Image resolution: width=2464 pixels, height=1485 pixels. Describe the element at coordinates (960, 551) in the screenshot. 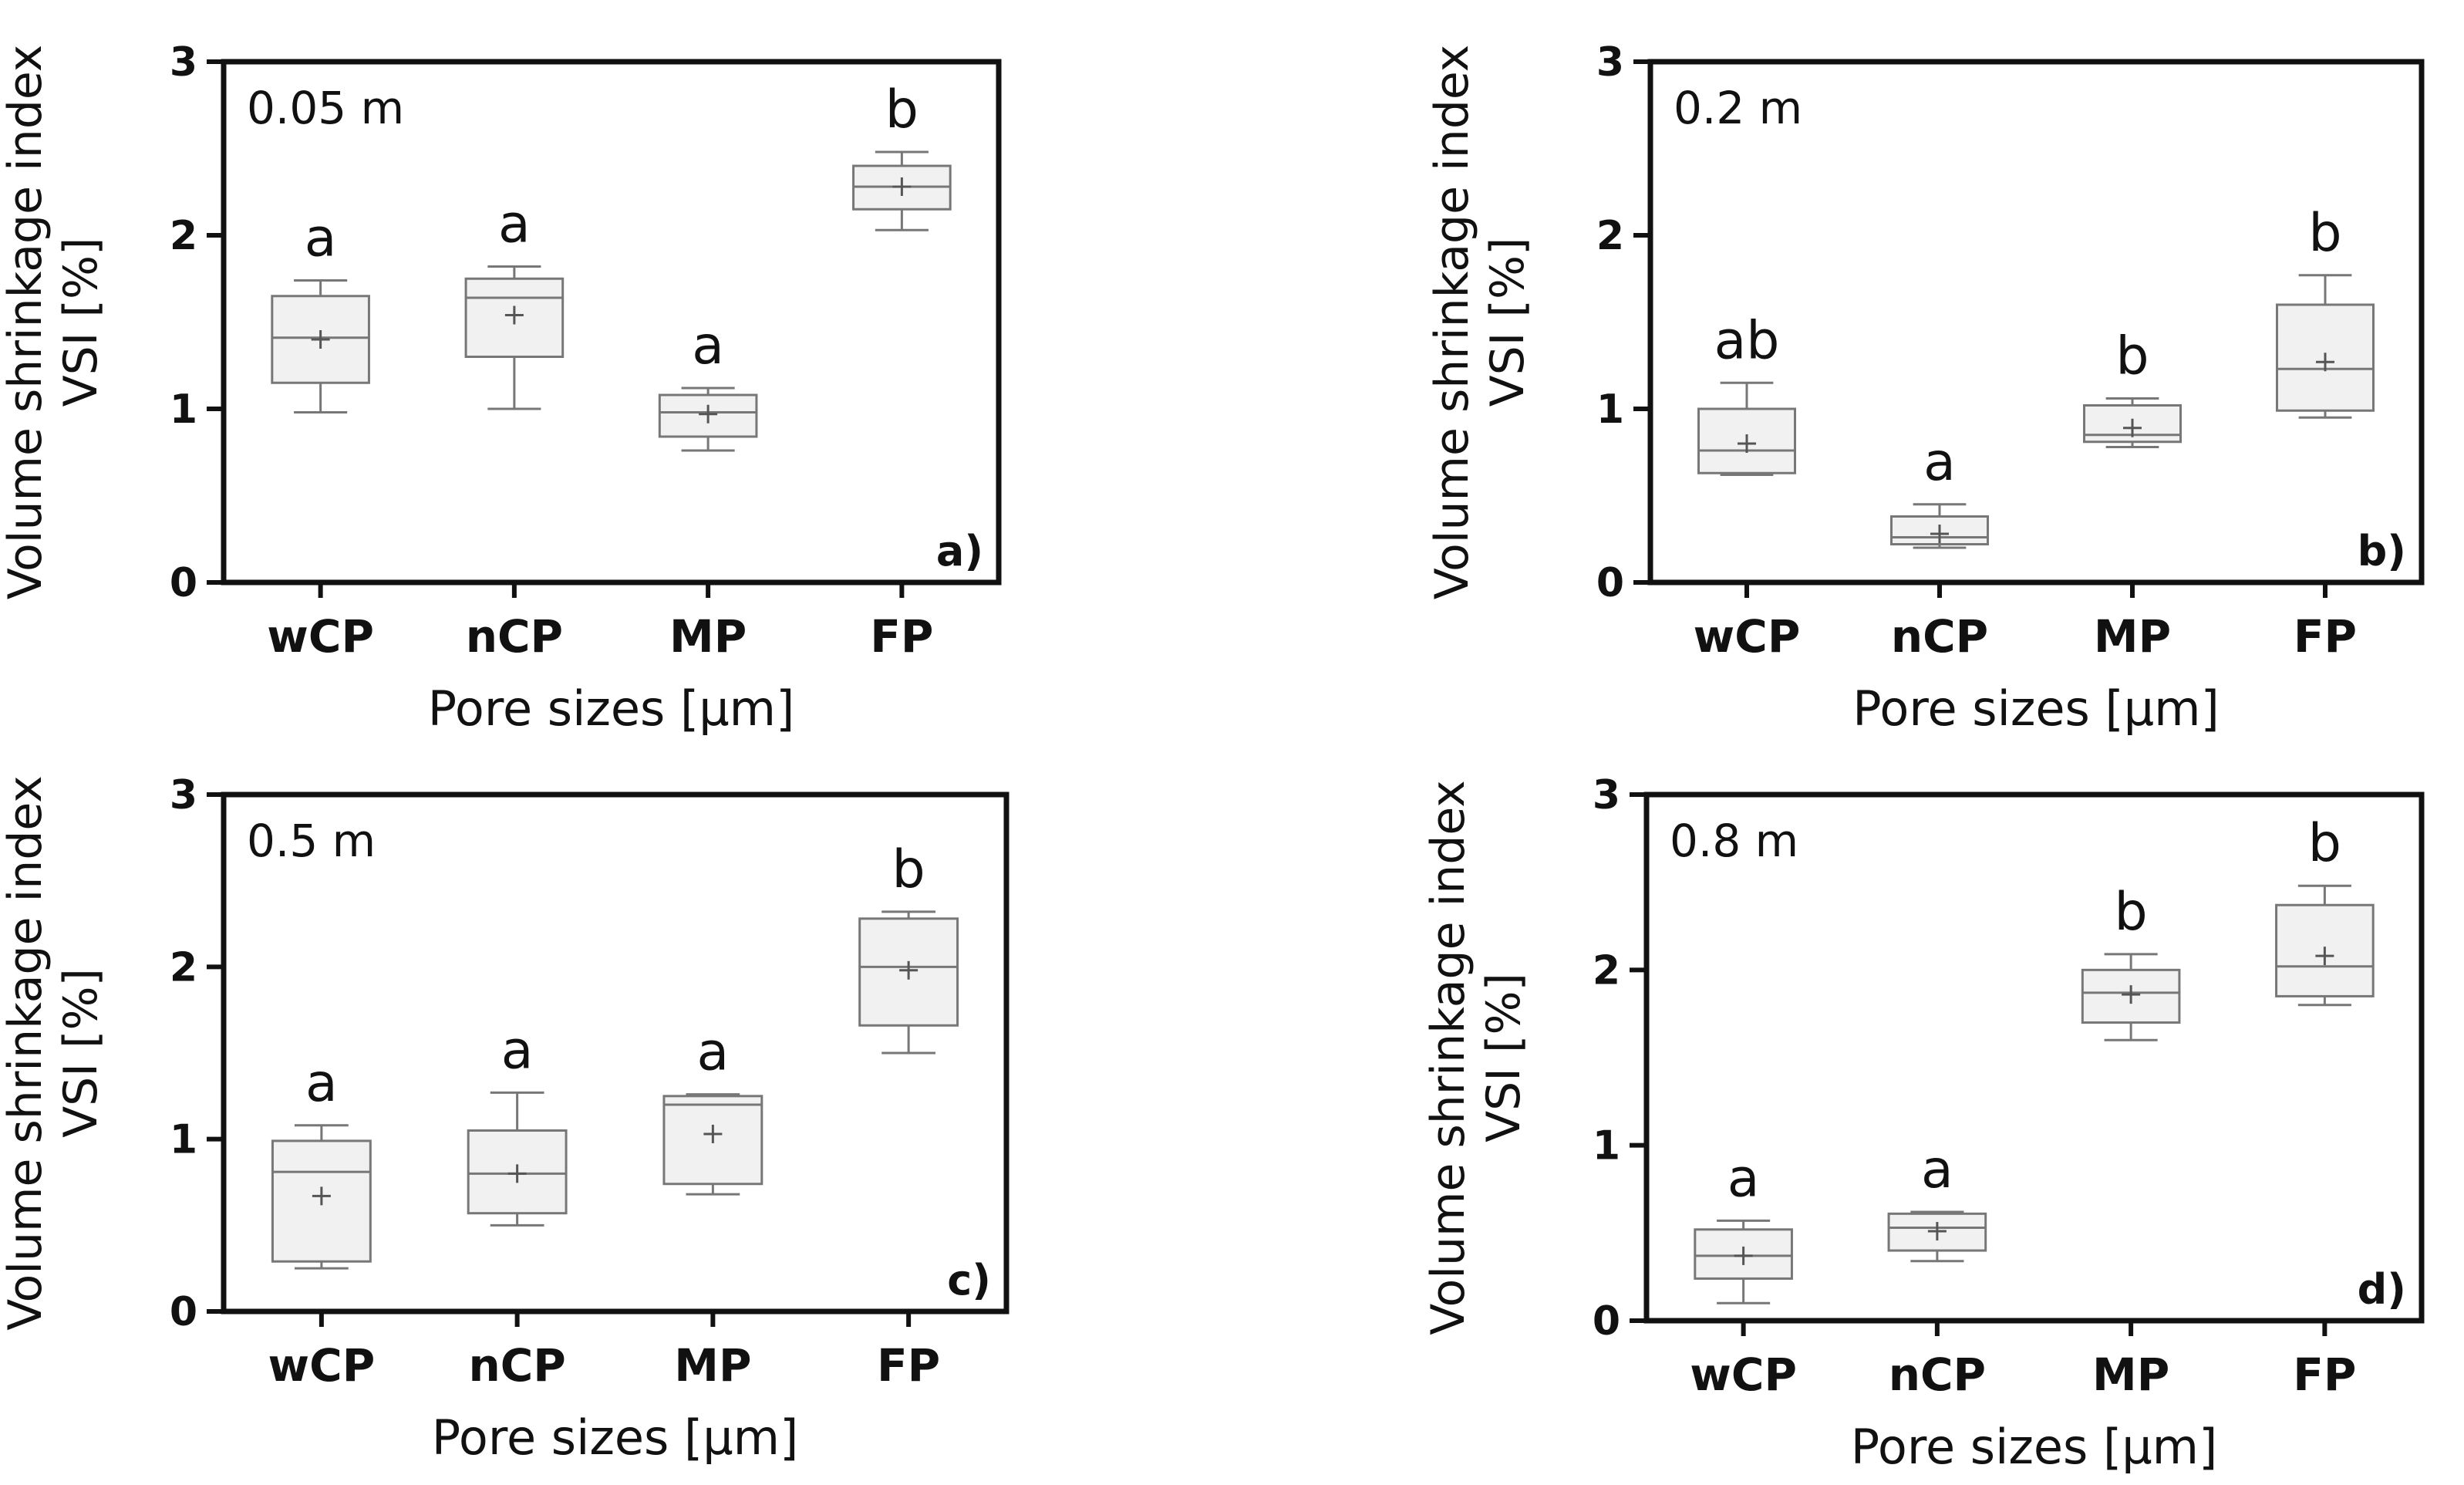

I see `panel-label: a)` at that location.